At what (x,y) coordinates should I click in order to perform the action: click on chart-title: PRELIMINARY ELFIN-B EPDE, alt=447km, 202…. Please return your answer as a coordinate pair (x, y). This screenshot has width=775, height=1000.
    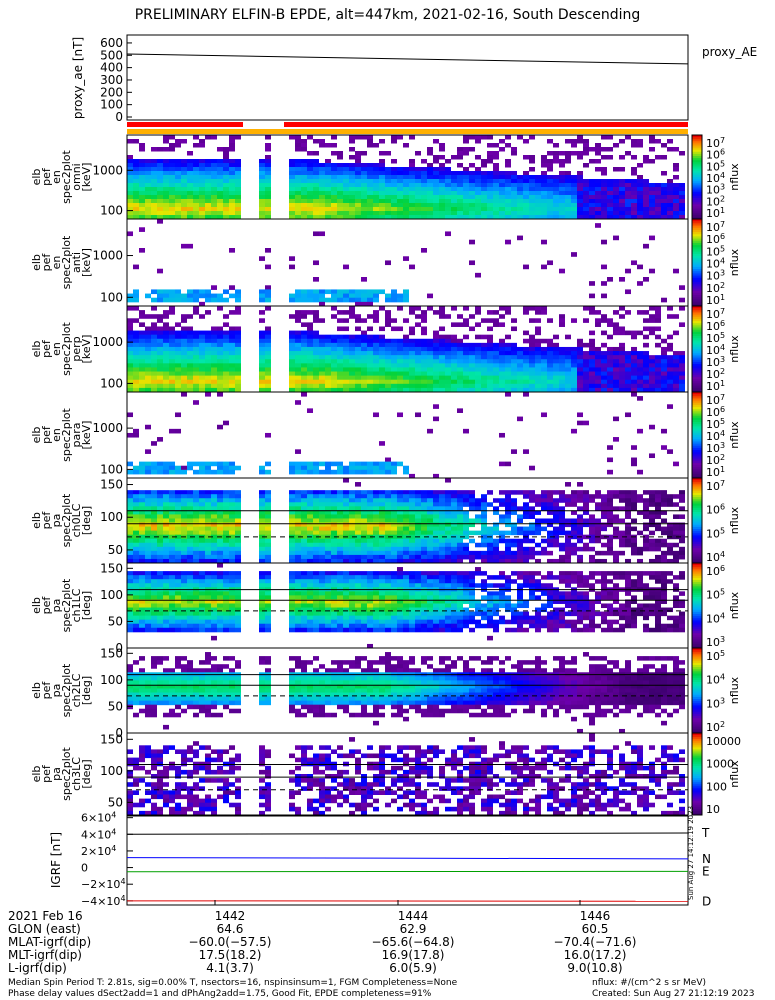
    Looking at the image, I should click on (387, 15).